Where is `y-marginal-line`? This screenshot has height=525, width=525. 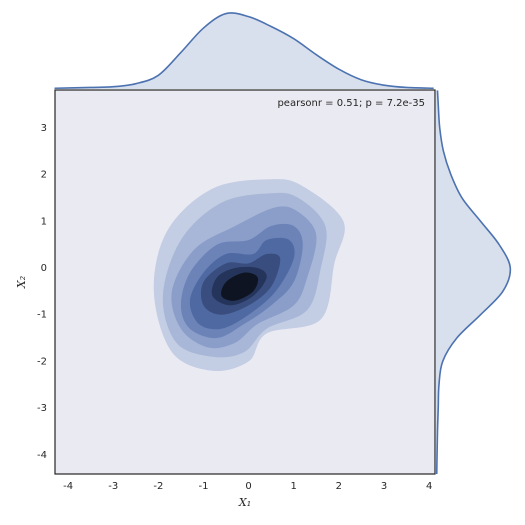 y-marginal-line is located at coordinates (473, 282).